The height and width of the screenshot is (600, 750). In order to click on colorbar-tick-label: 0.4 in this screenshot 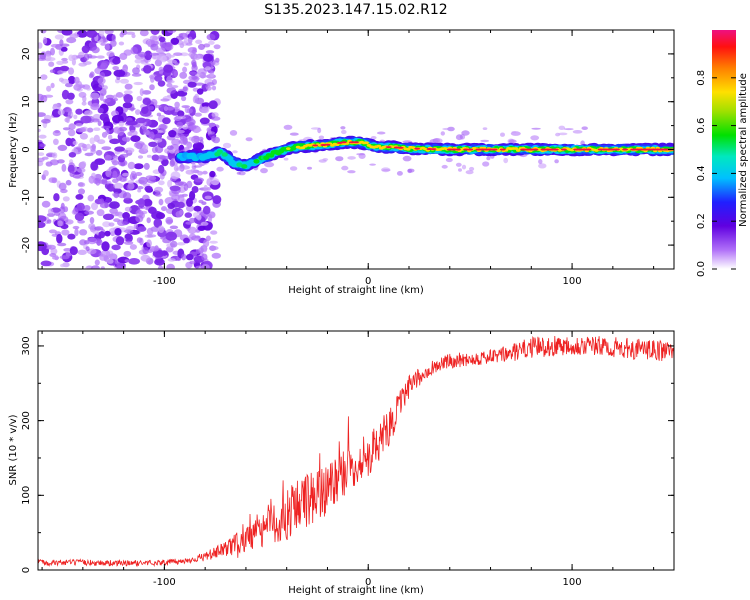, I will do `click(701, 173)`.